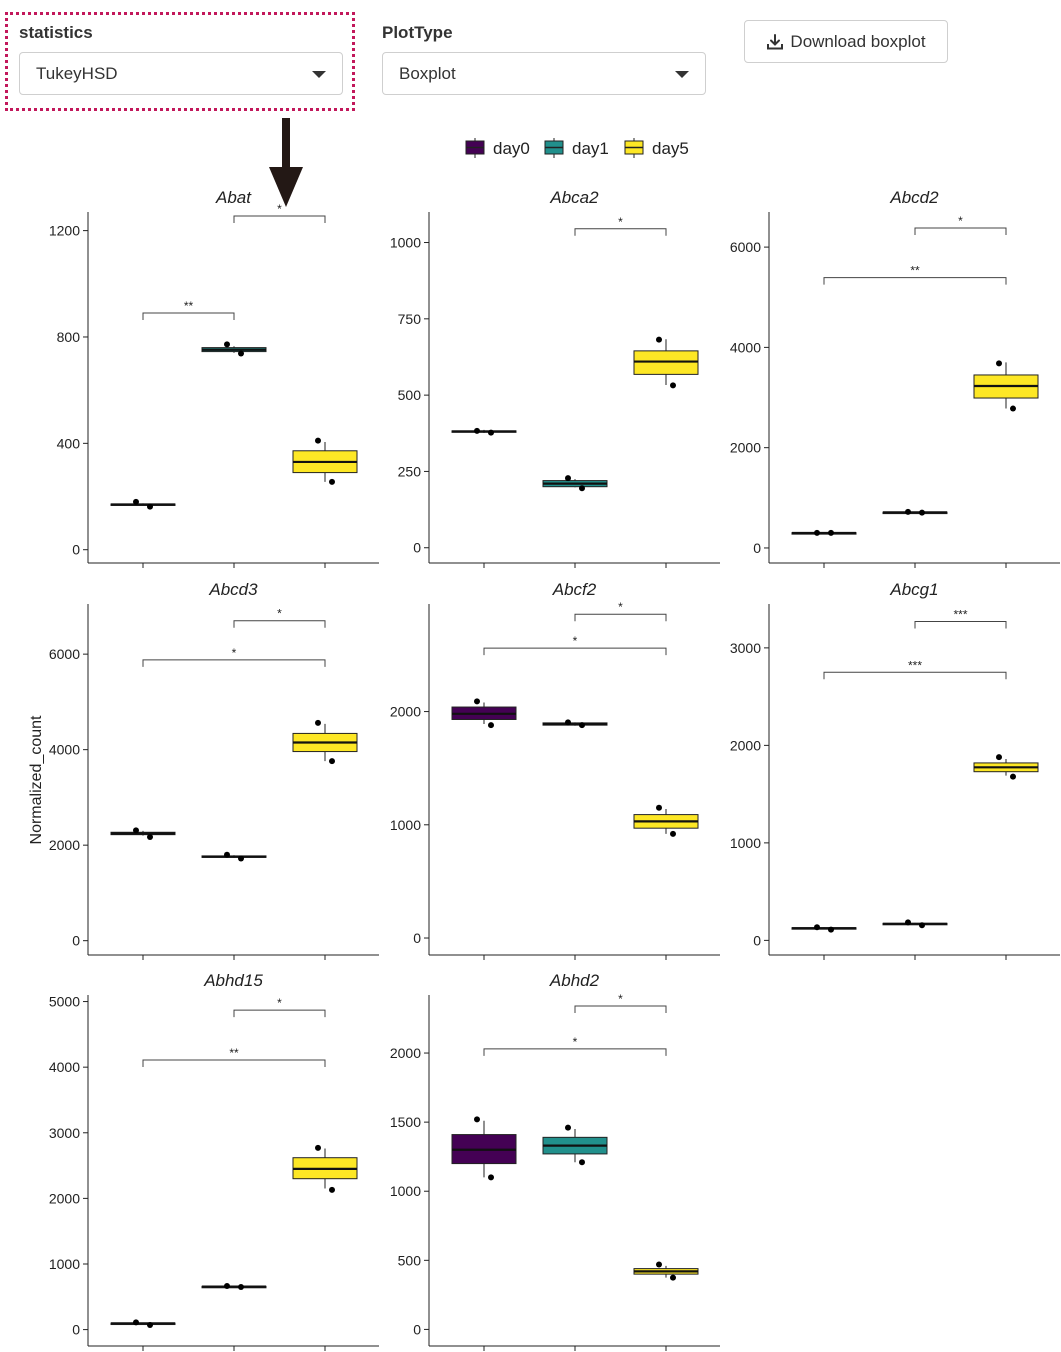 The image size is (1061, 1352). I want to click on panel-title-abhd15: Abhd15, so click(233, 980).